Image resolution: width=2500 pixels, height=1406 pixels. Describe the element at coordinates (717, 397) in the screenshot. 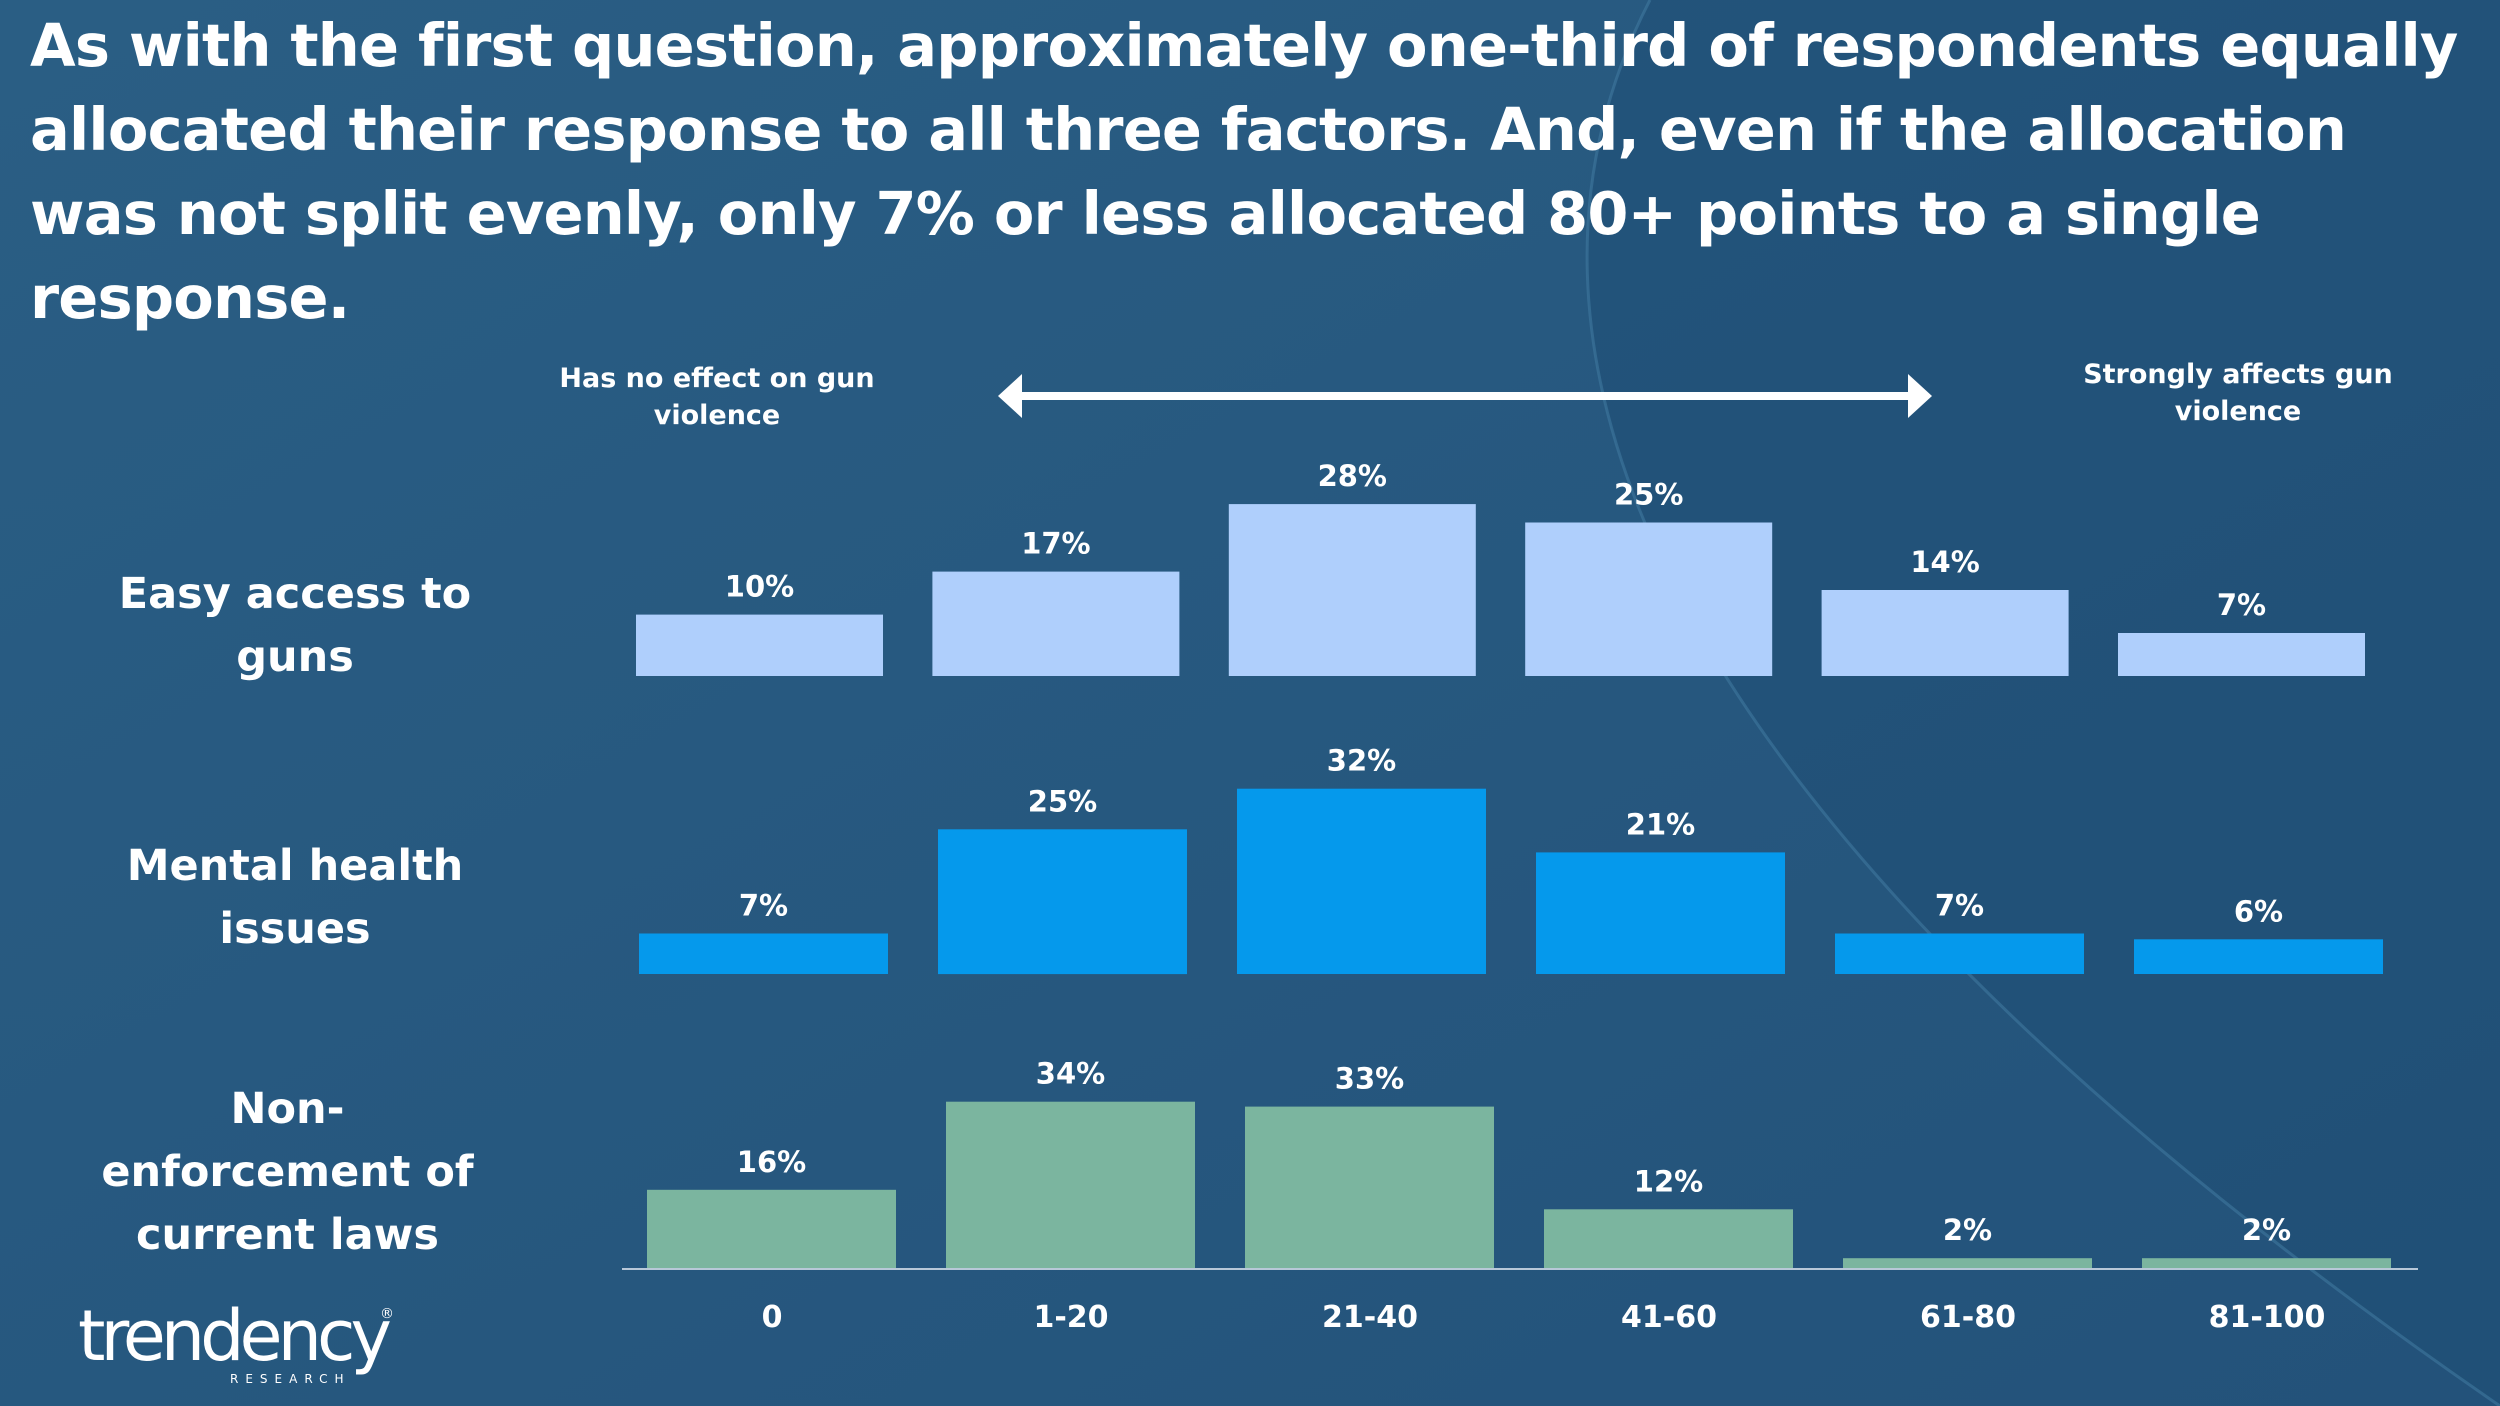

I see `scale-left-label: Has no effect on gun violence` at that location.